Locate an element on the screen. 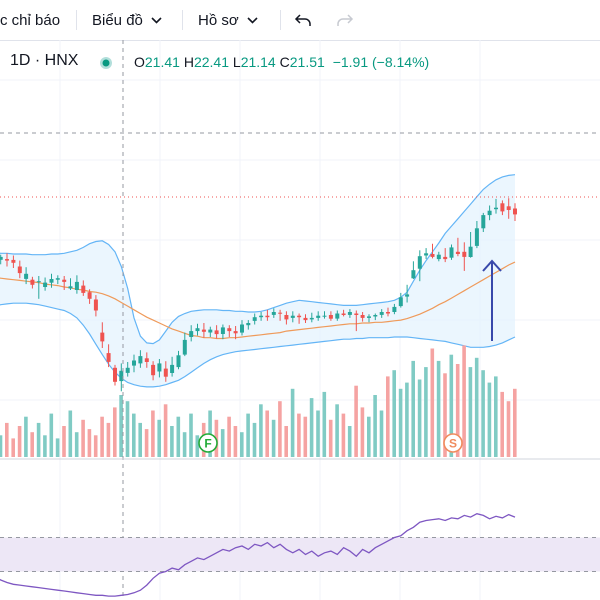  toolbar-divider is located at coordinates (76, 20).